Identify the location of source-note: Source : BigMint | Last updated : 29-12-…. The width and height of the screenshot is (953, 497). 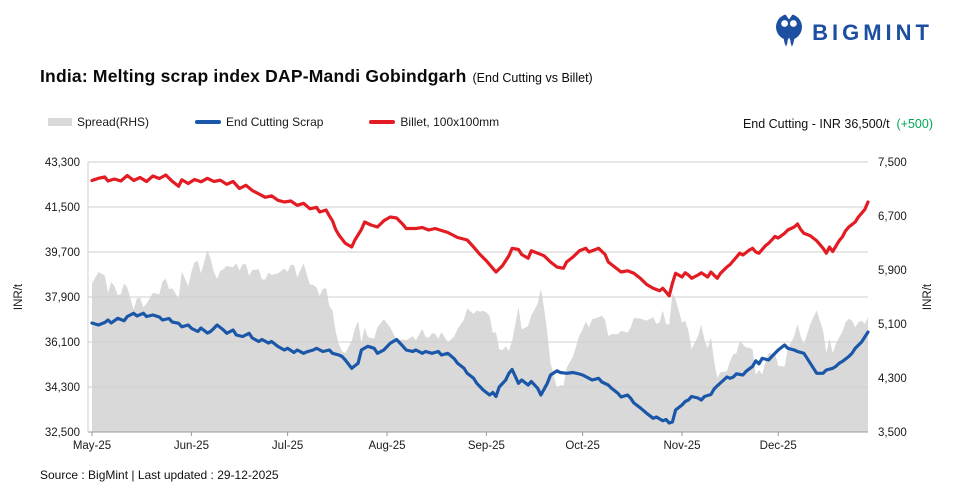
(159, 475).